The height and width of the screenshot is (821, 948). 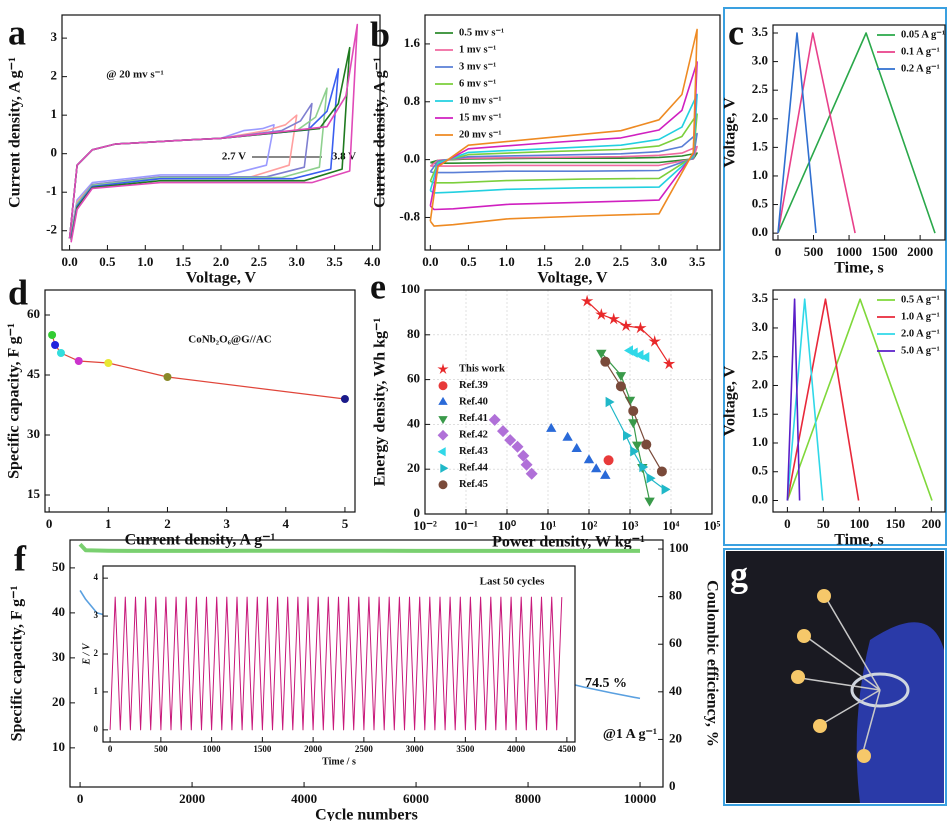 I want to click on x-tick-label: 2000, so click(x=313, y=749).